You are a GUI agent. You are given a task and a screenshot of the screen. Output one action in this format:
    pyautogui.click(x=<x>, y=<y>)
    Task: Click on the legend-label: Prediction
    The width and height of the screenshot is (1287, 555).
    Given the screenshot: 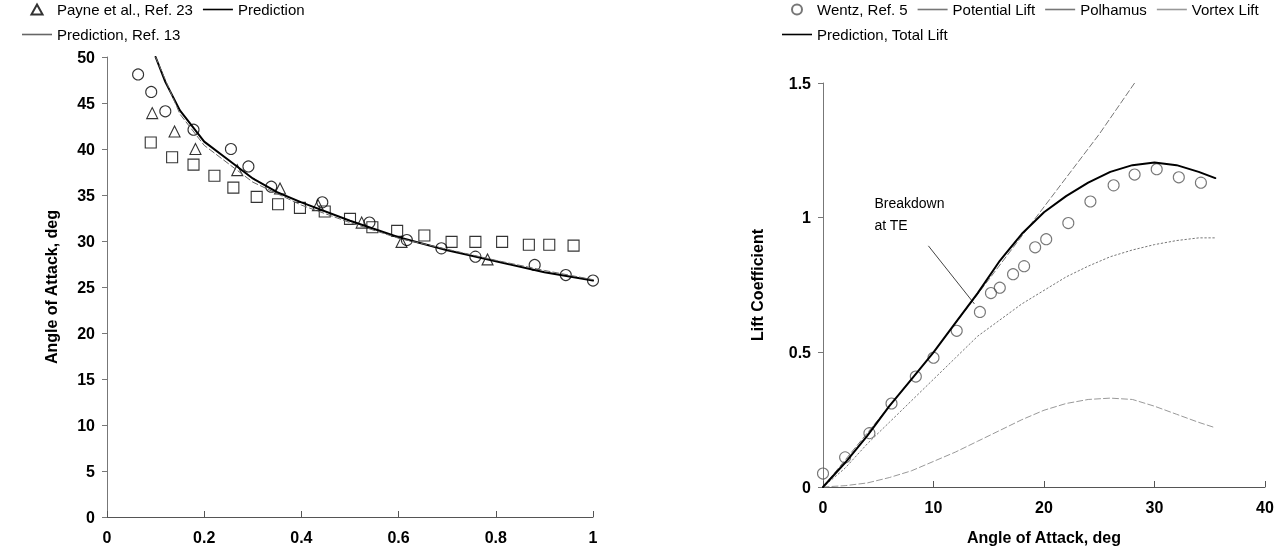 What is the action you would take?
    pyautogui.click(x=271, y=9)
    